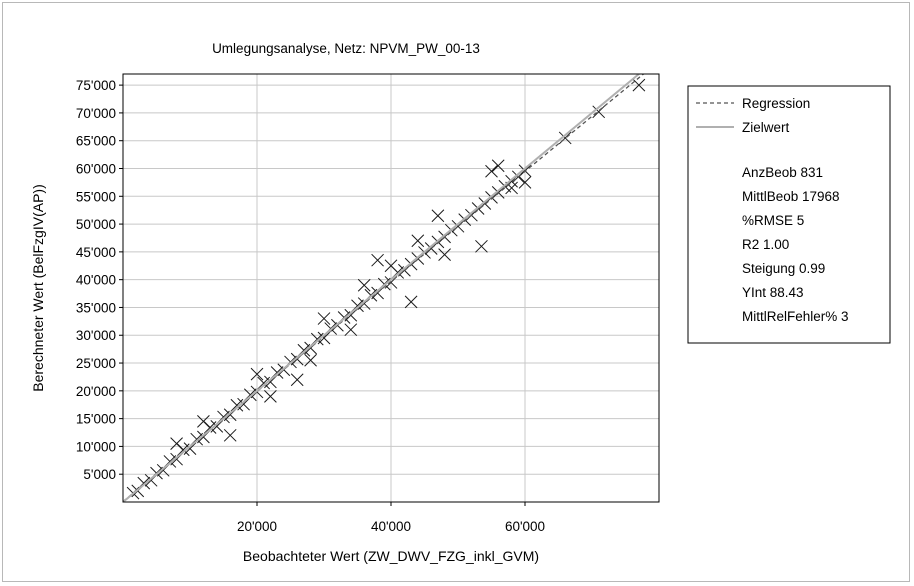  Describe the element at coordinates (96, 446) in the screenshot. I see `y-tick-label: 10'000` at that location.